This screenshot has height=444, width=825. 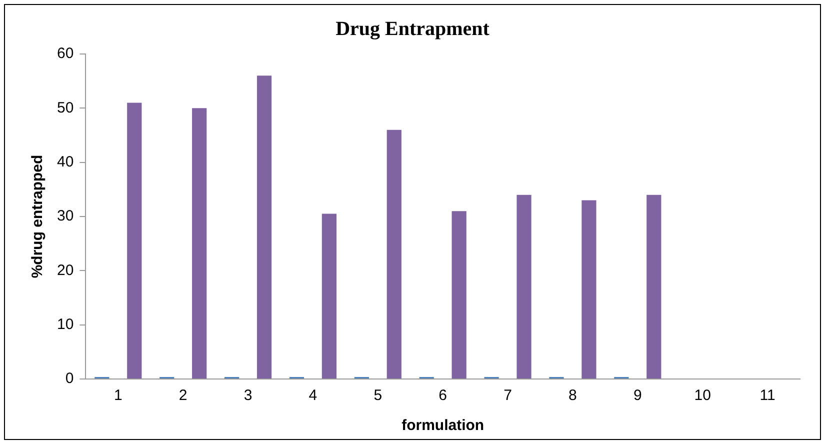 I want to click on x-tick-label: 6, so click(x=443, y=395).